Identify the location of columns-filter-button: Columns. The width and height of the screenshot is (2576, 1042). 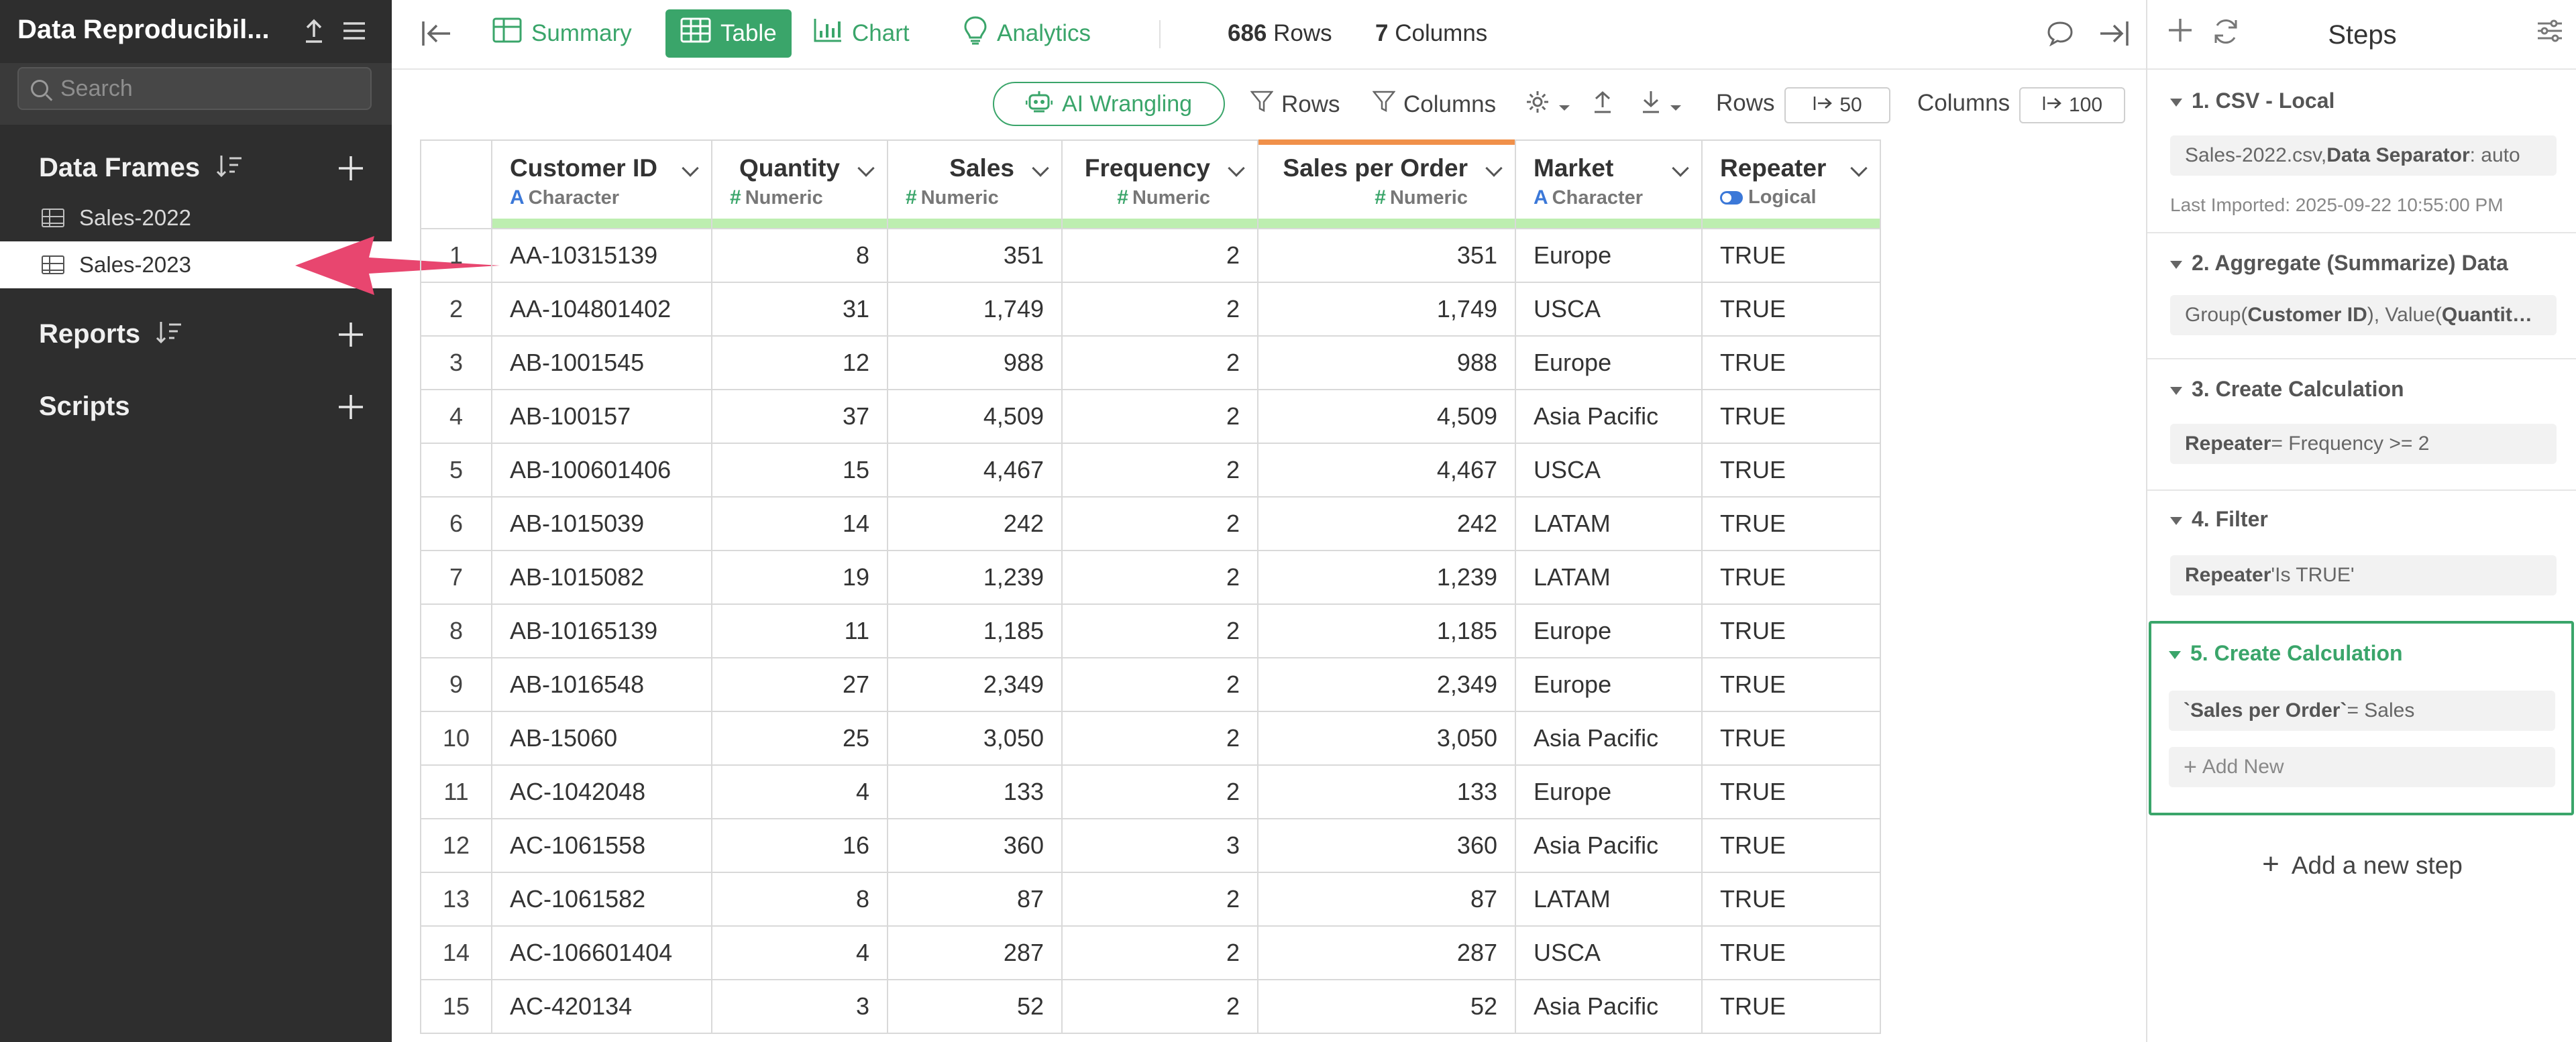
(1434, 104).